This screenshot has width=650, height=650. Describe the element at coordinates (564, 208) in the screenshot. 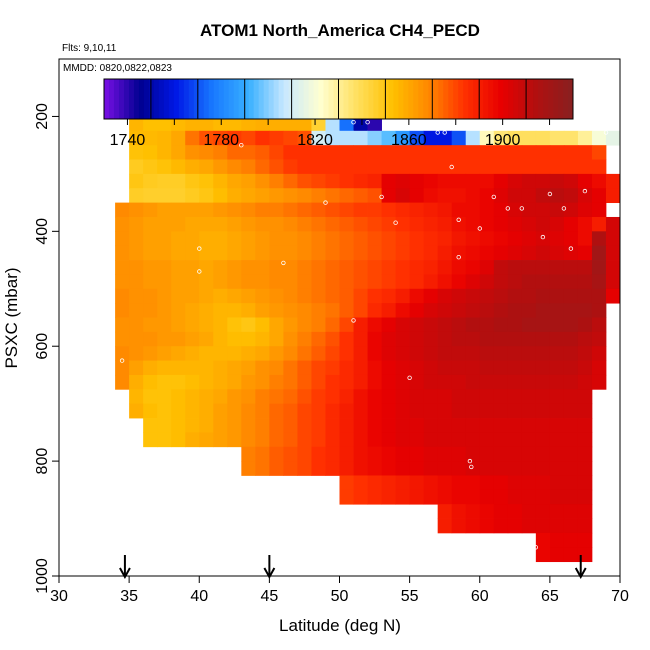

I see `sample-point` at that location.